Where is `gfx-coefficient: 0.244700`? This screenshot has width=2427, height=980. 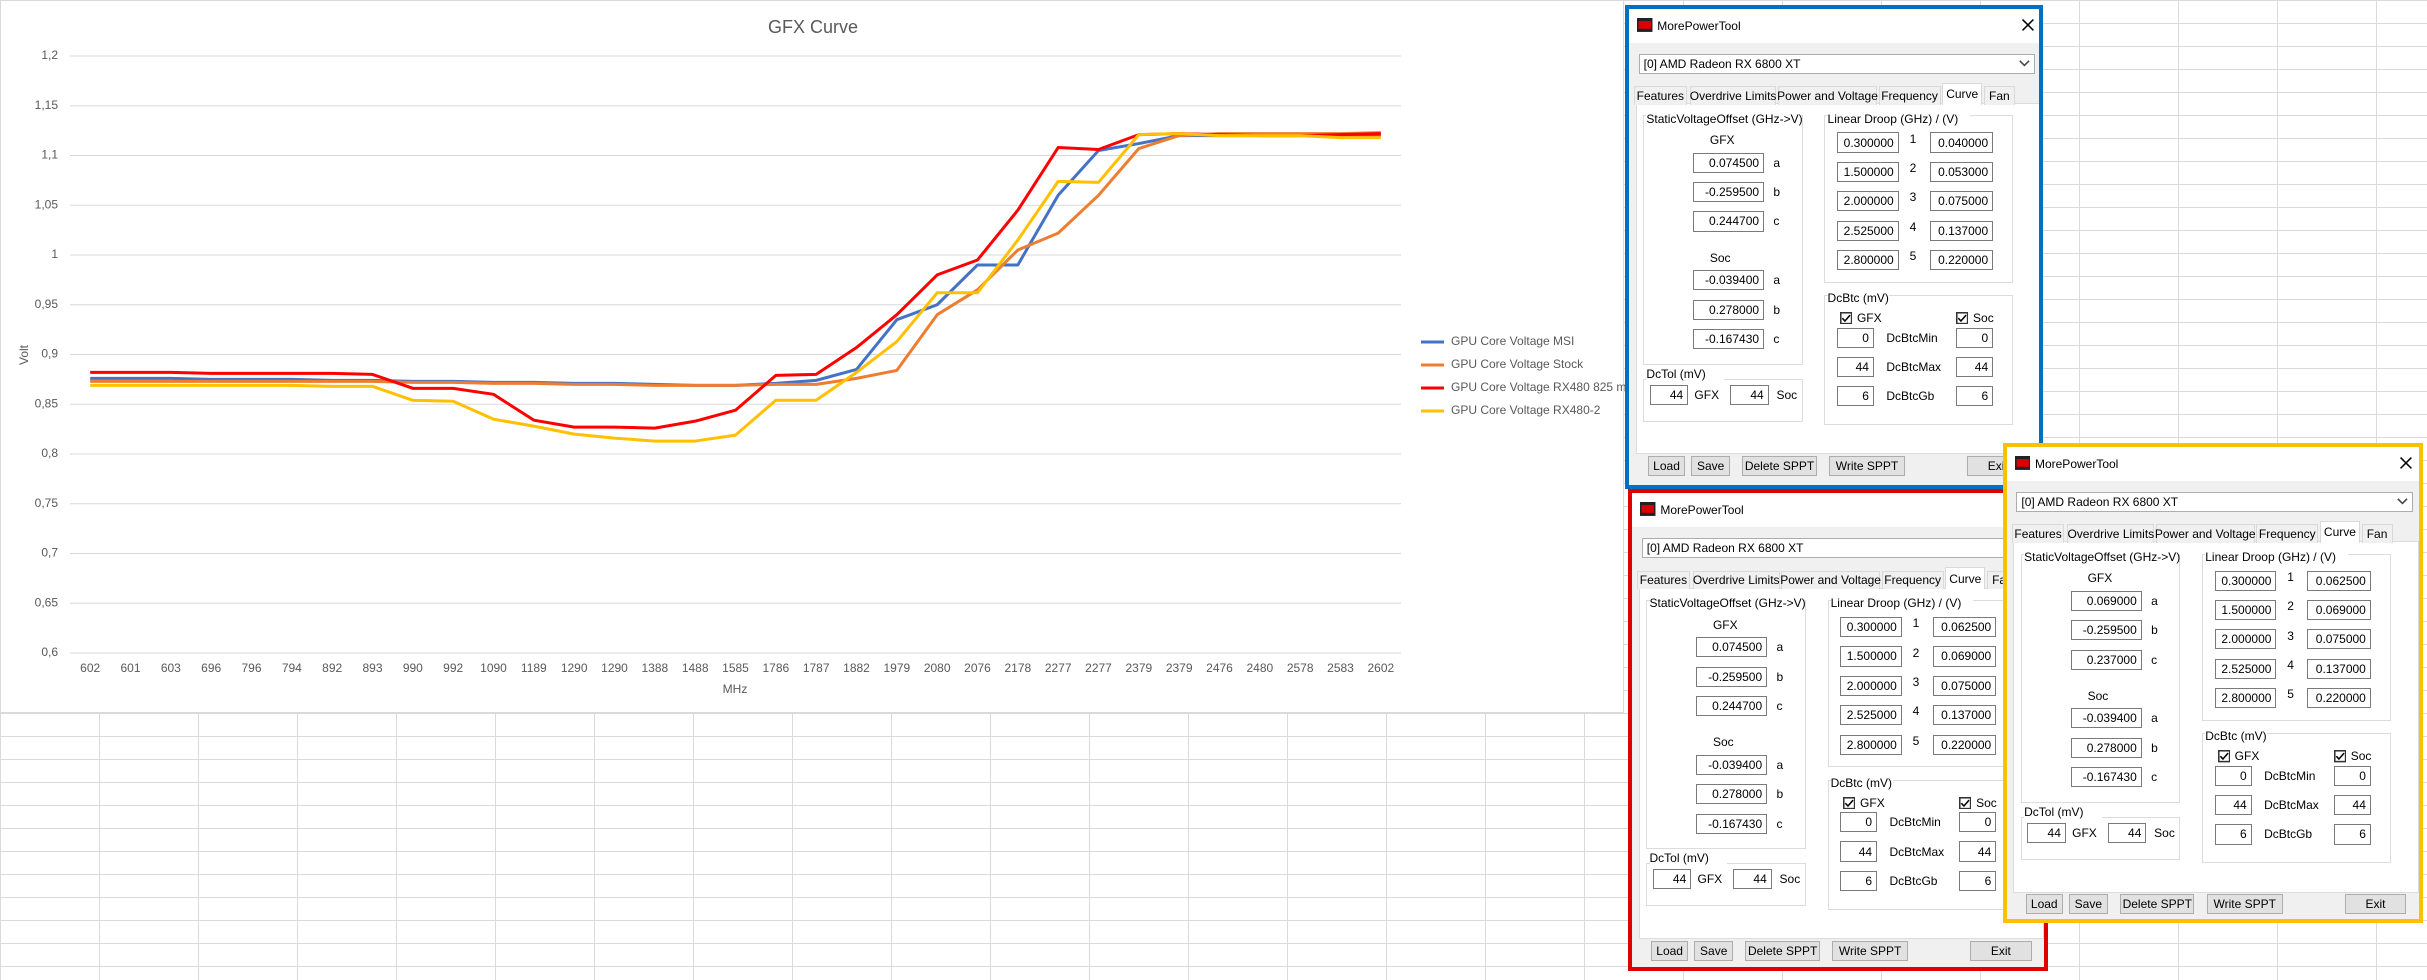
gfx-coefficient: 0.244700 is located at coordinates (1728, 221).